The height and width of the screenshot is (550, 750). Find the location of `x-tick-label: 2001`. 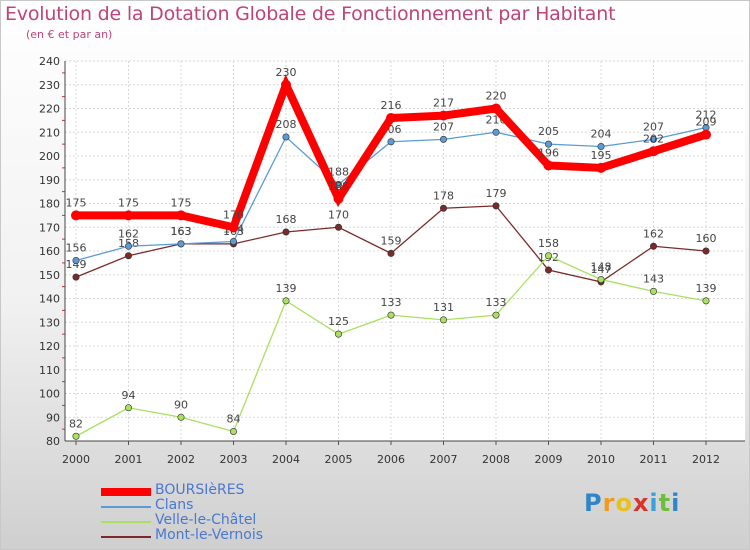

x-tick-label: 2001 is located at coordinates (129, 459).